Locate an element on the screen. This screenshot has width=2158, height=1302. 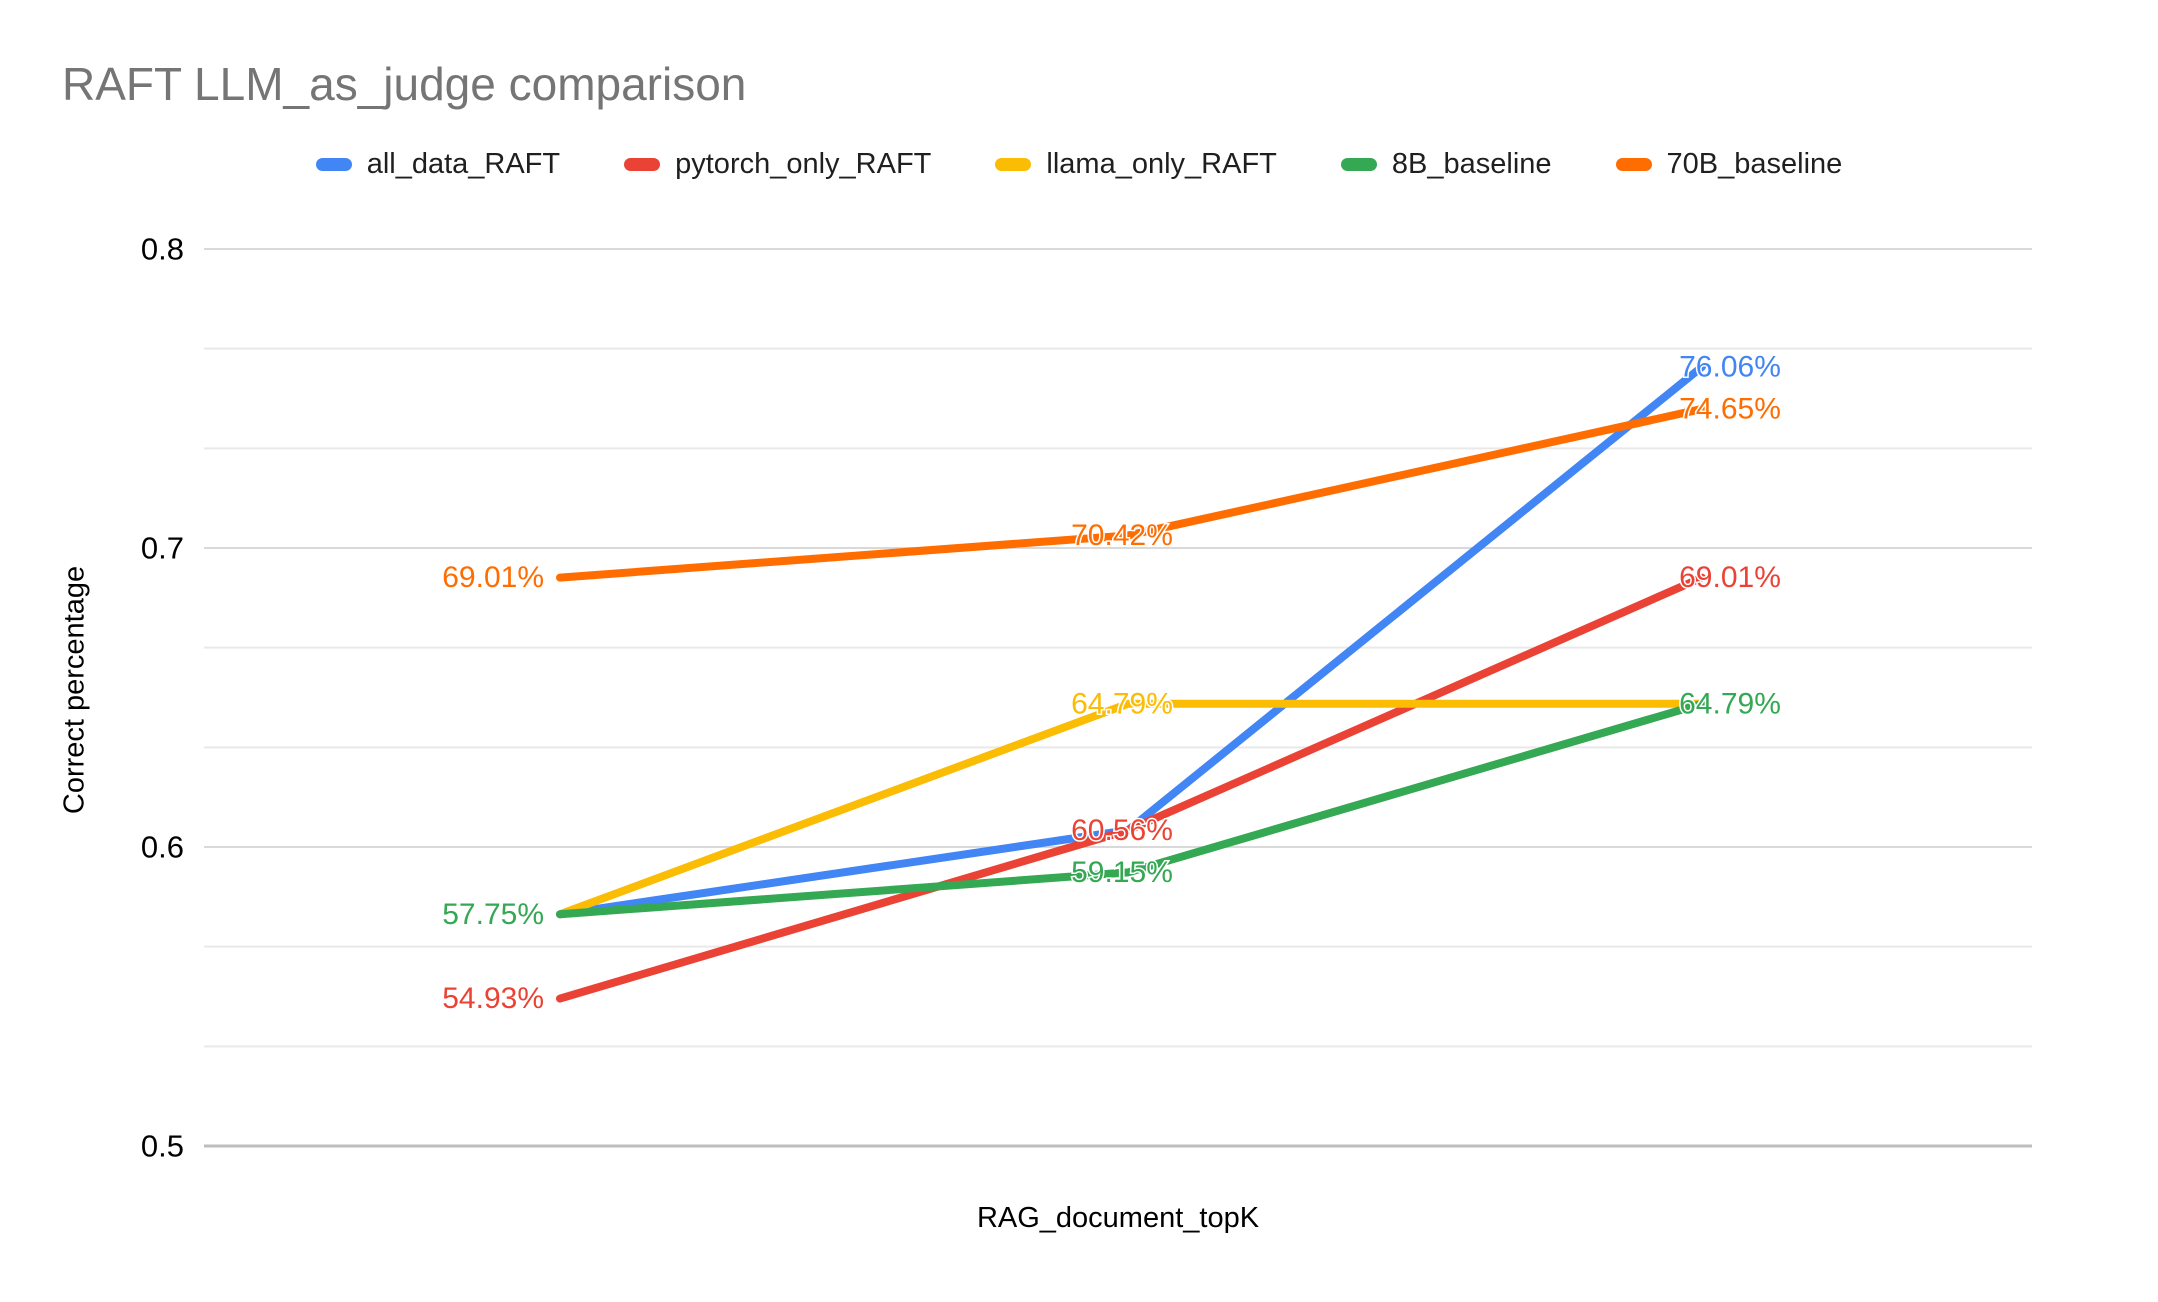
data-label-8B_baseline: 64.79% is located at coordinates (1730, 703).